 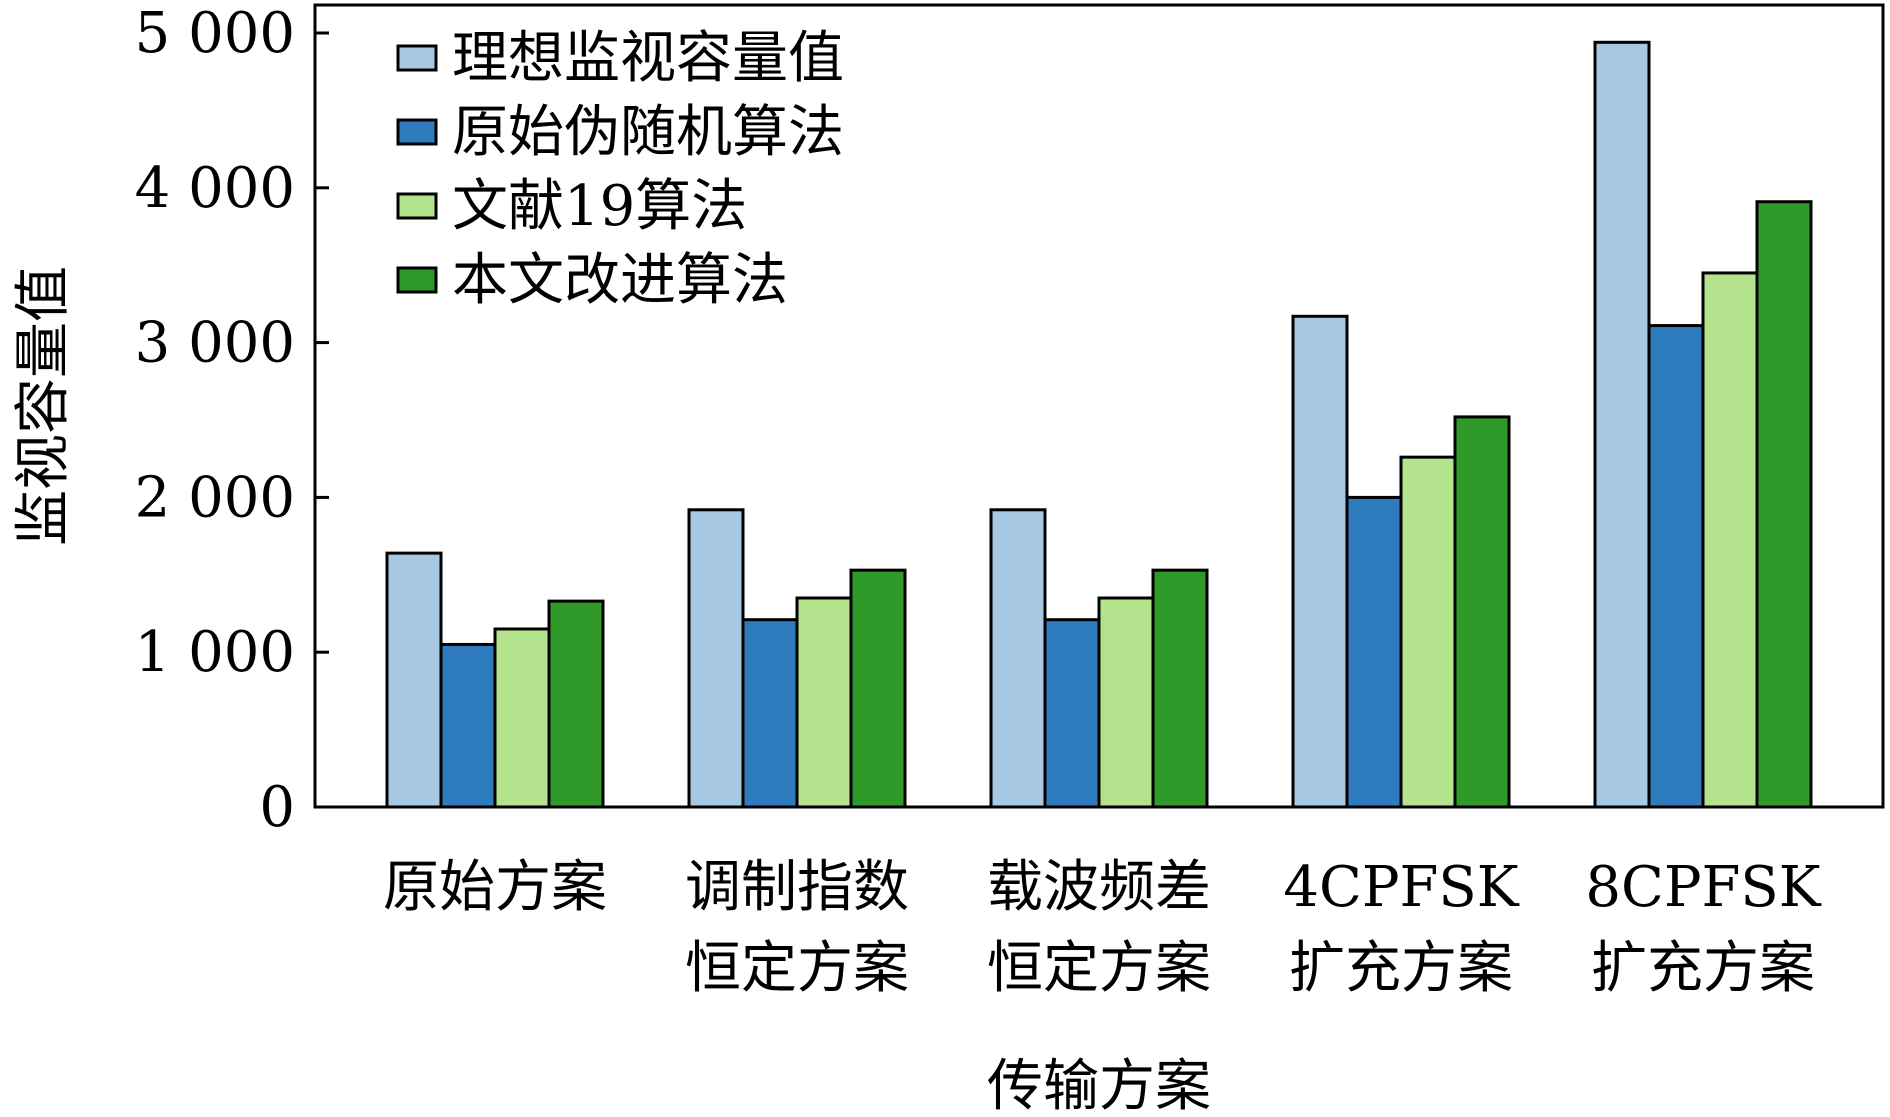 I want to click on legend-label: 文献19算法, so click(x=599, y=206).